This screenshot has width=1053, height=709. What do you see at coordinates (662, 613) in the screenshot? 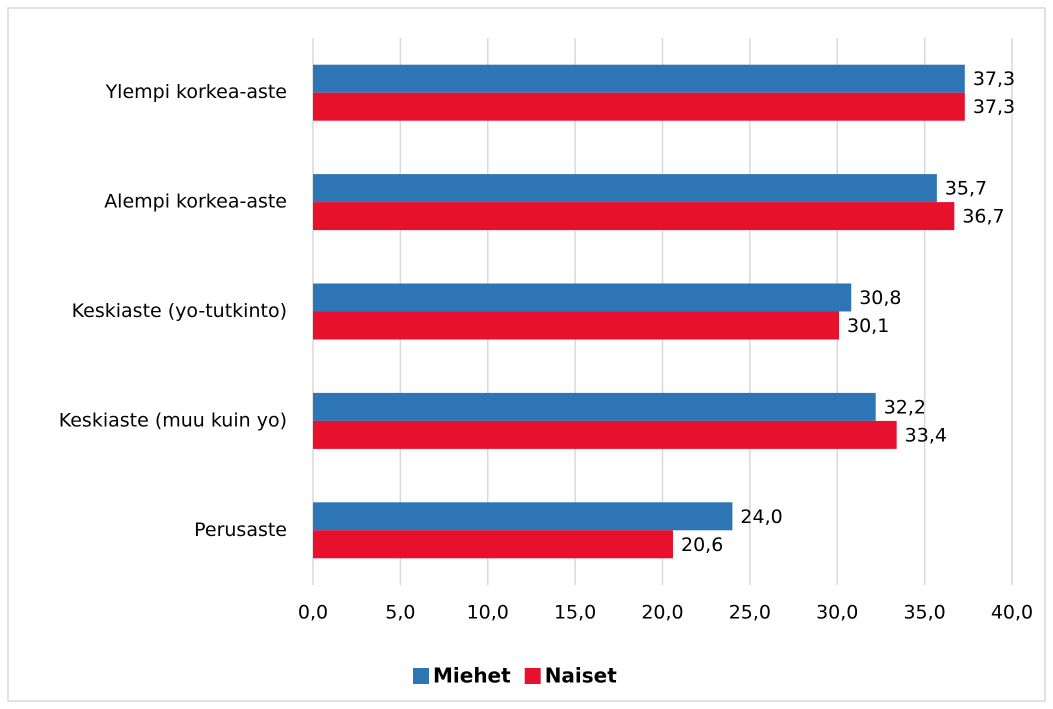
I see `x-tick-label: 20,0` at bounding box center [662, 613].